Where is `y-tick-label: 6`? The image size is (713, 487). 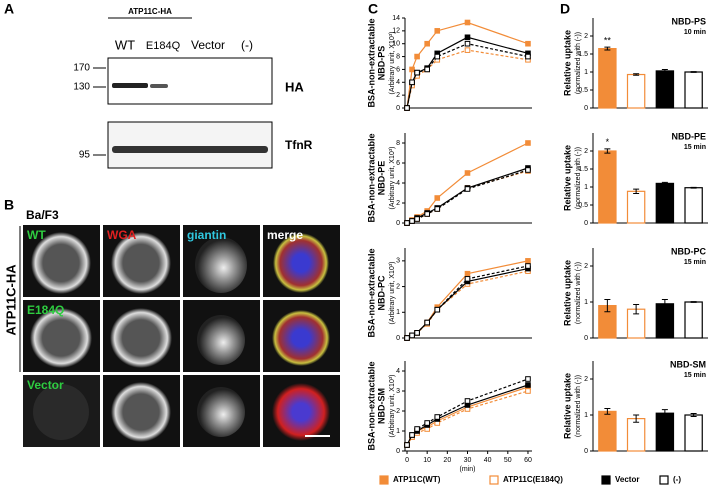 y-tick-label: 6 is located at coordinates (398, 69).